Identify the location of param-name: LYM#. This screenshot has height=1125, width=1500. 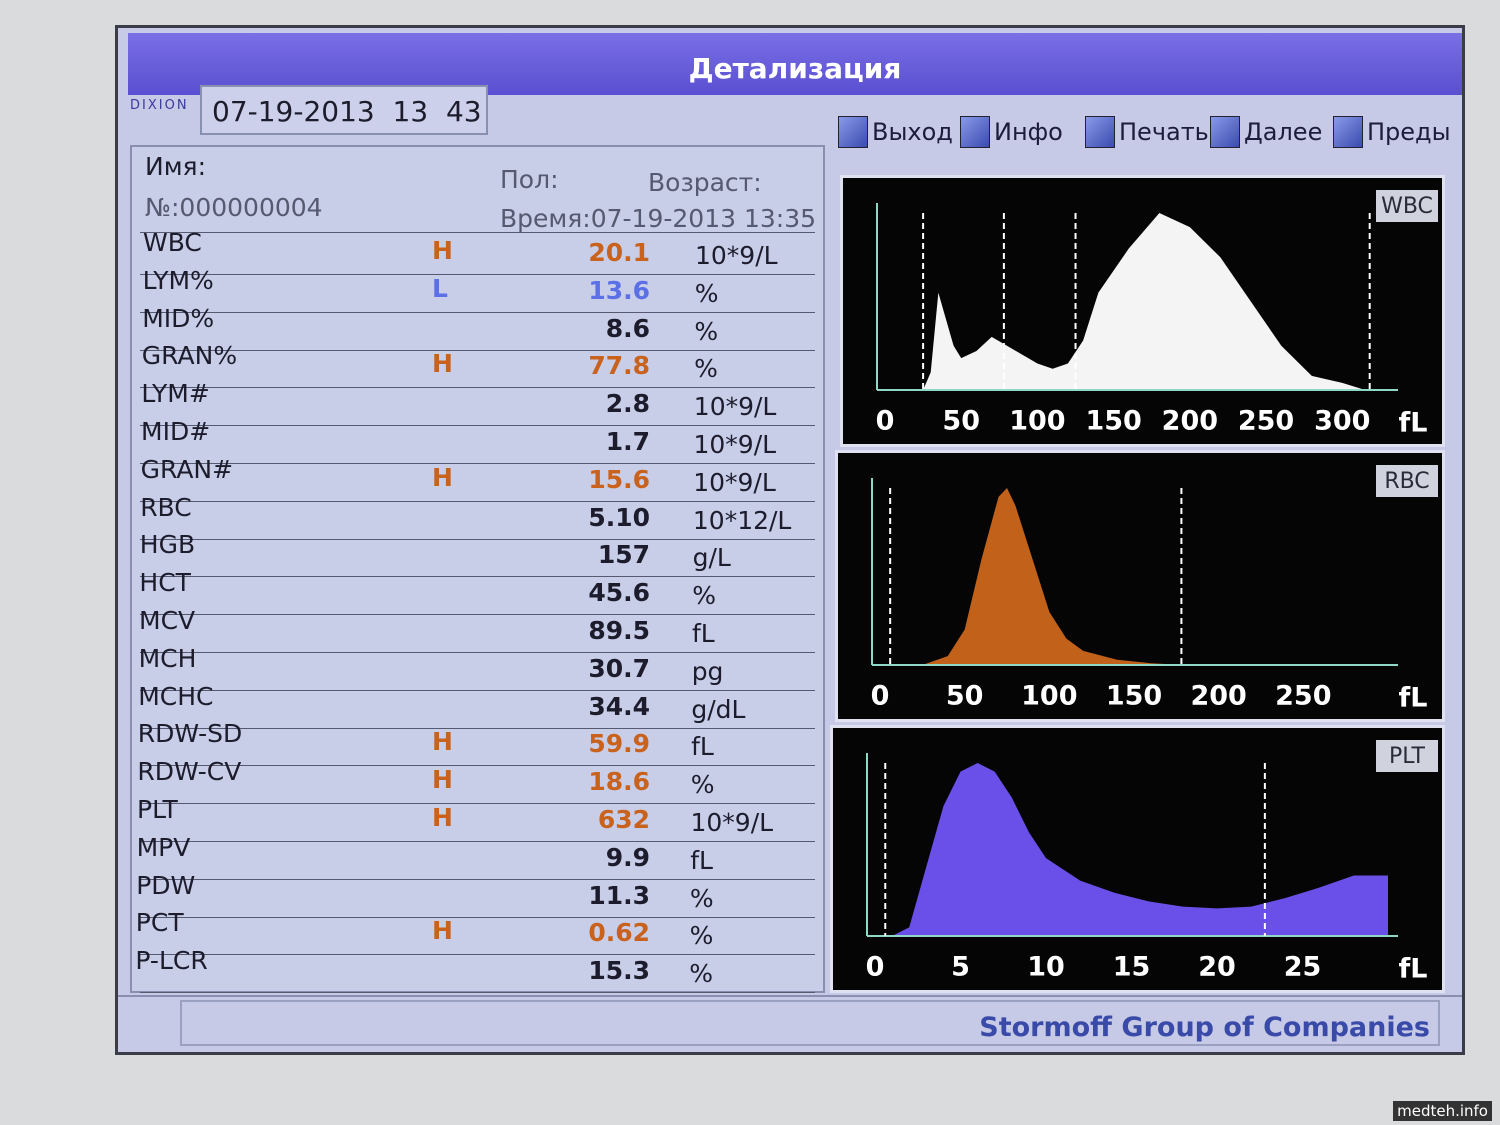
(175, 394).